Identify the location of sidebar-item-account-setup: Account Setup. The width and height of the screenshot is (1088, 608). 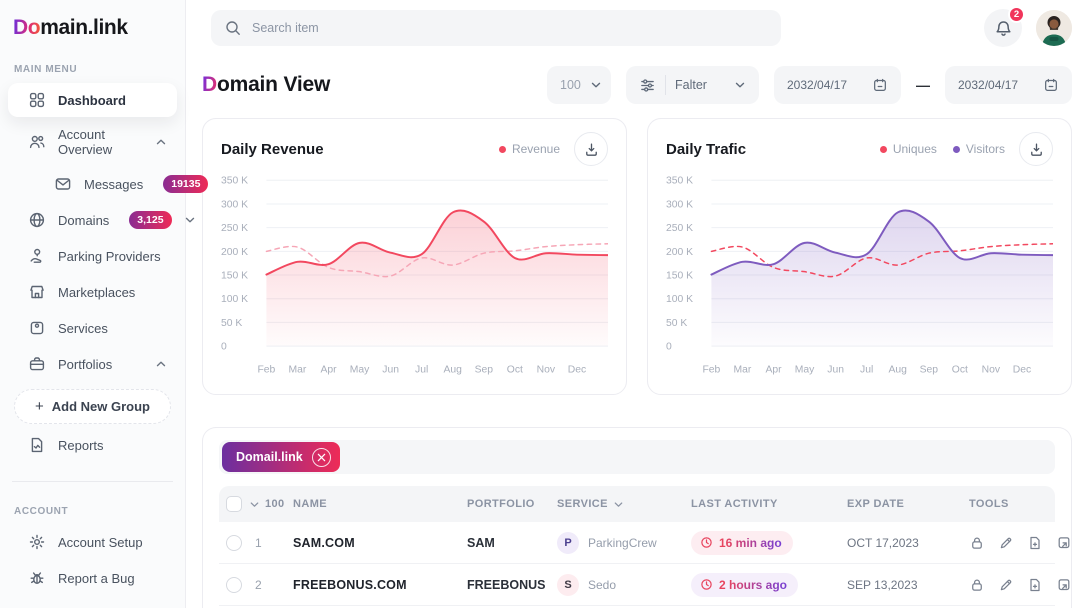
(92, 542).